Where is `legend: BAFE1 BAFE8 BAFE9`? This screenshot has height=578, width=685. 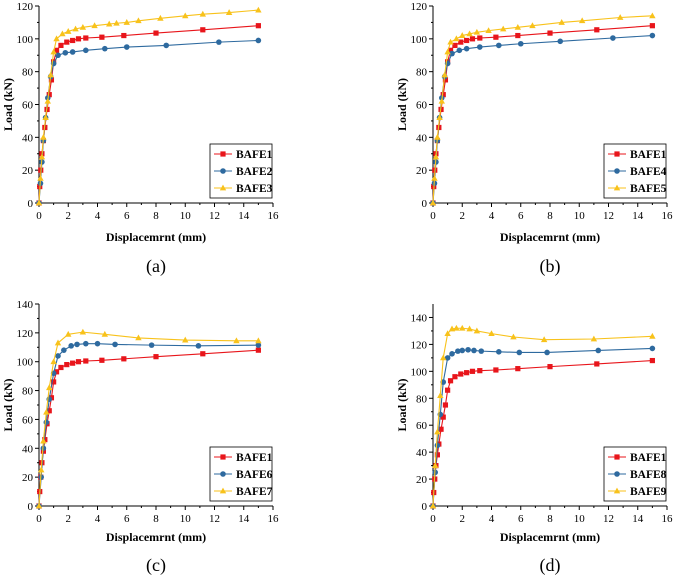 legend: BAFE1 BAFE8 BAFE9 is located at coordinates (635, 474).